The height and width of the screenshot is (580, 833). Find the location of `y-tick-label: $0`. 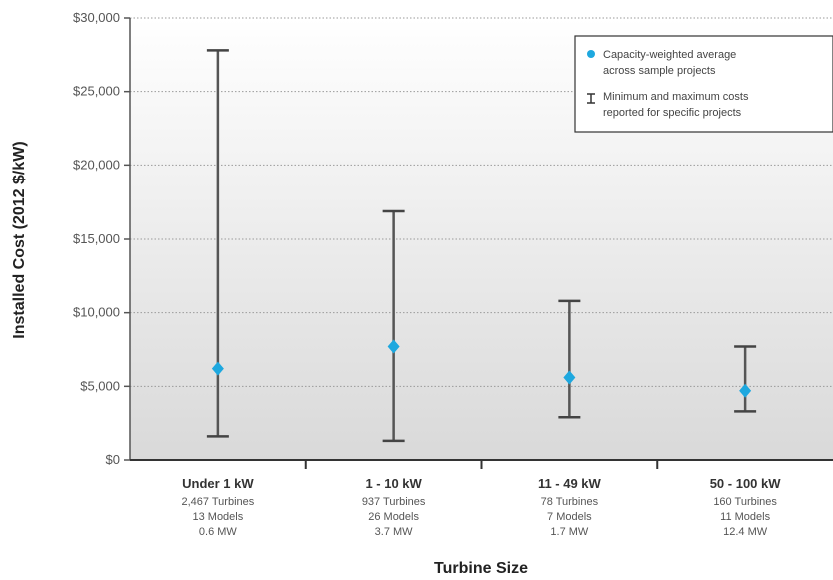

y-tick-label: $0 is located at coordinates (113, 459).